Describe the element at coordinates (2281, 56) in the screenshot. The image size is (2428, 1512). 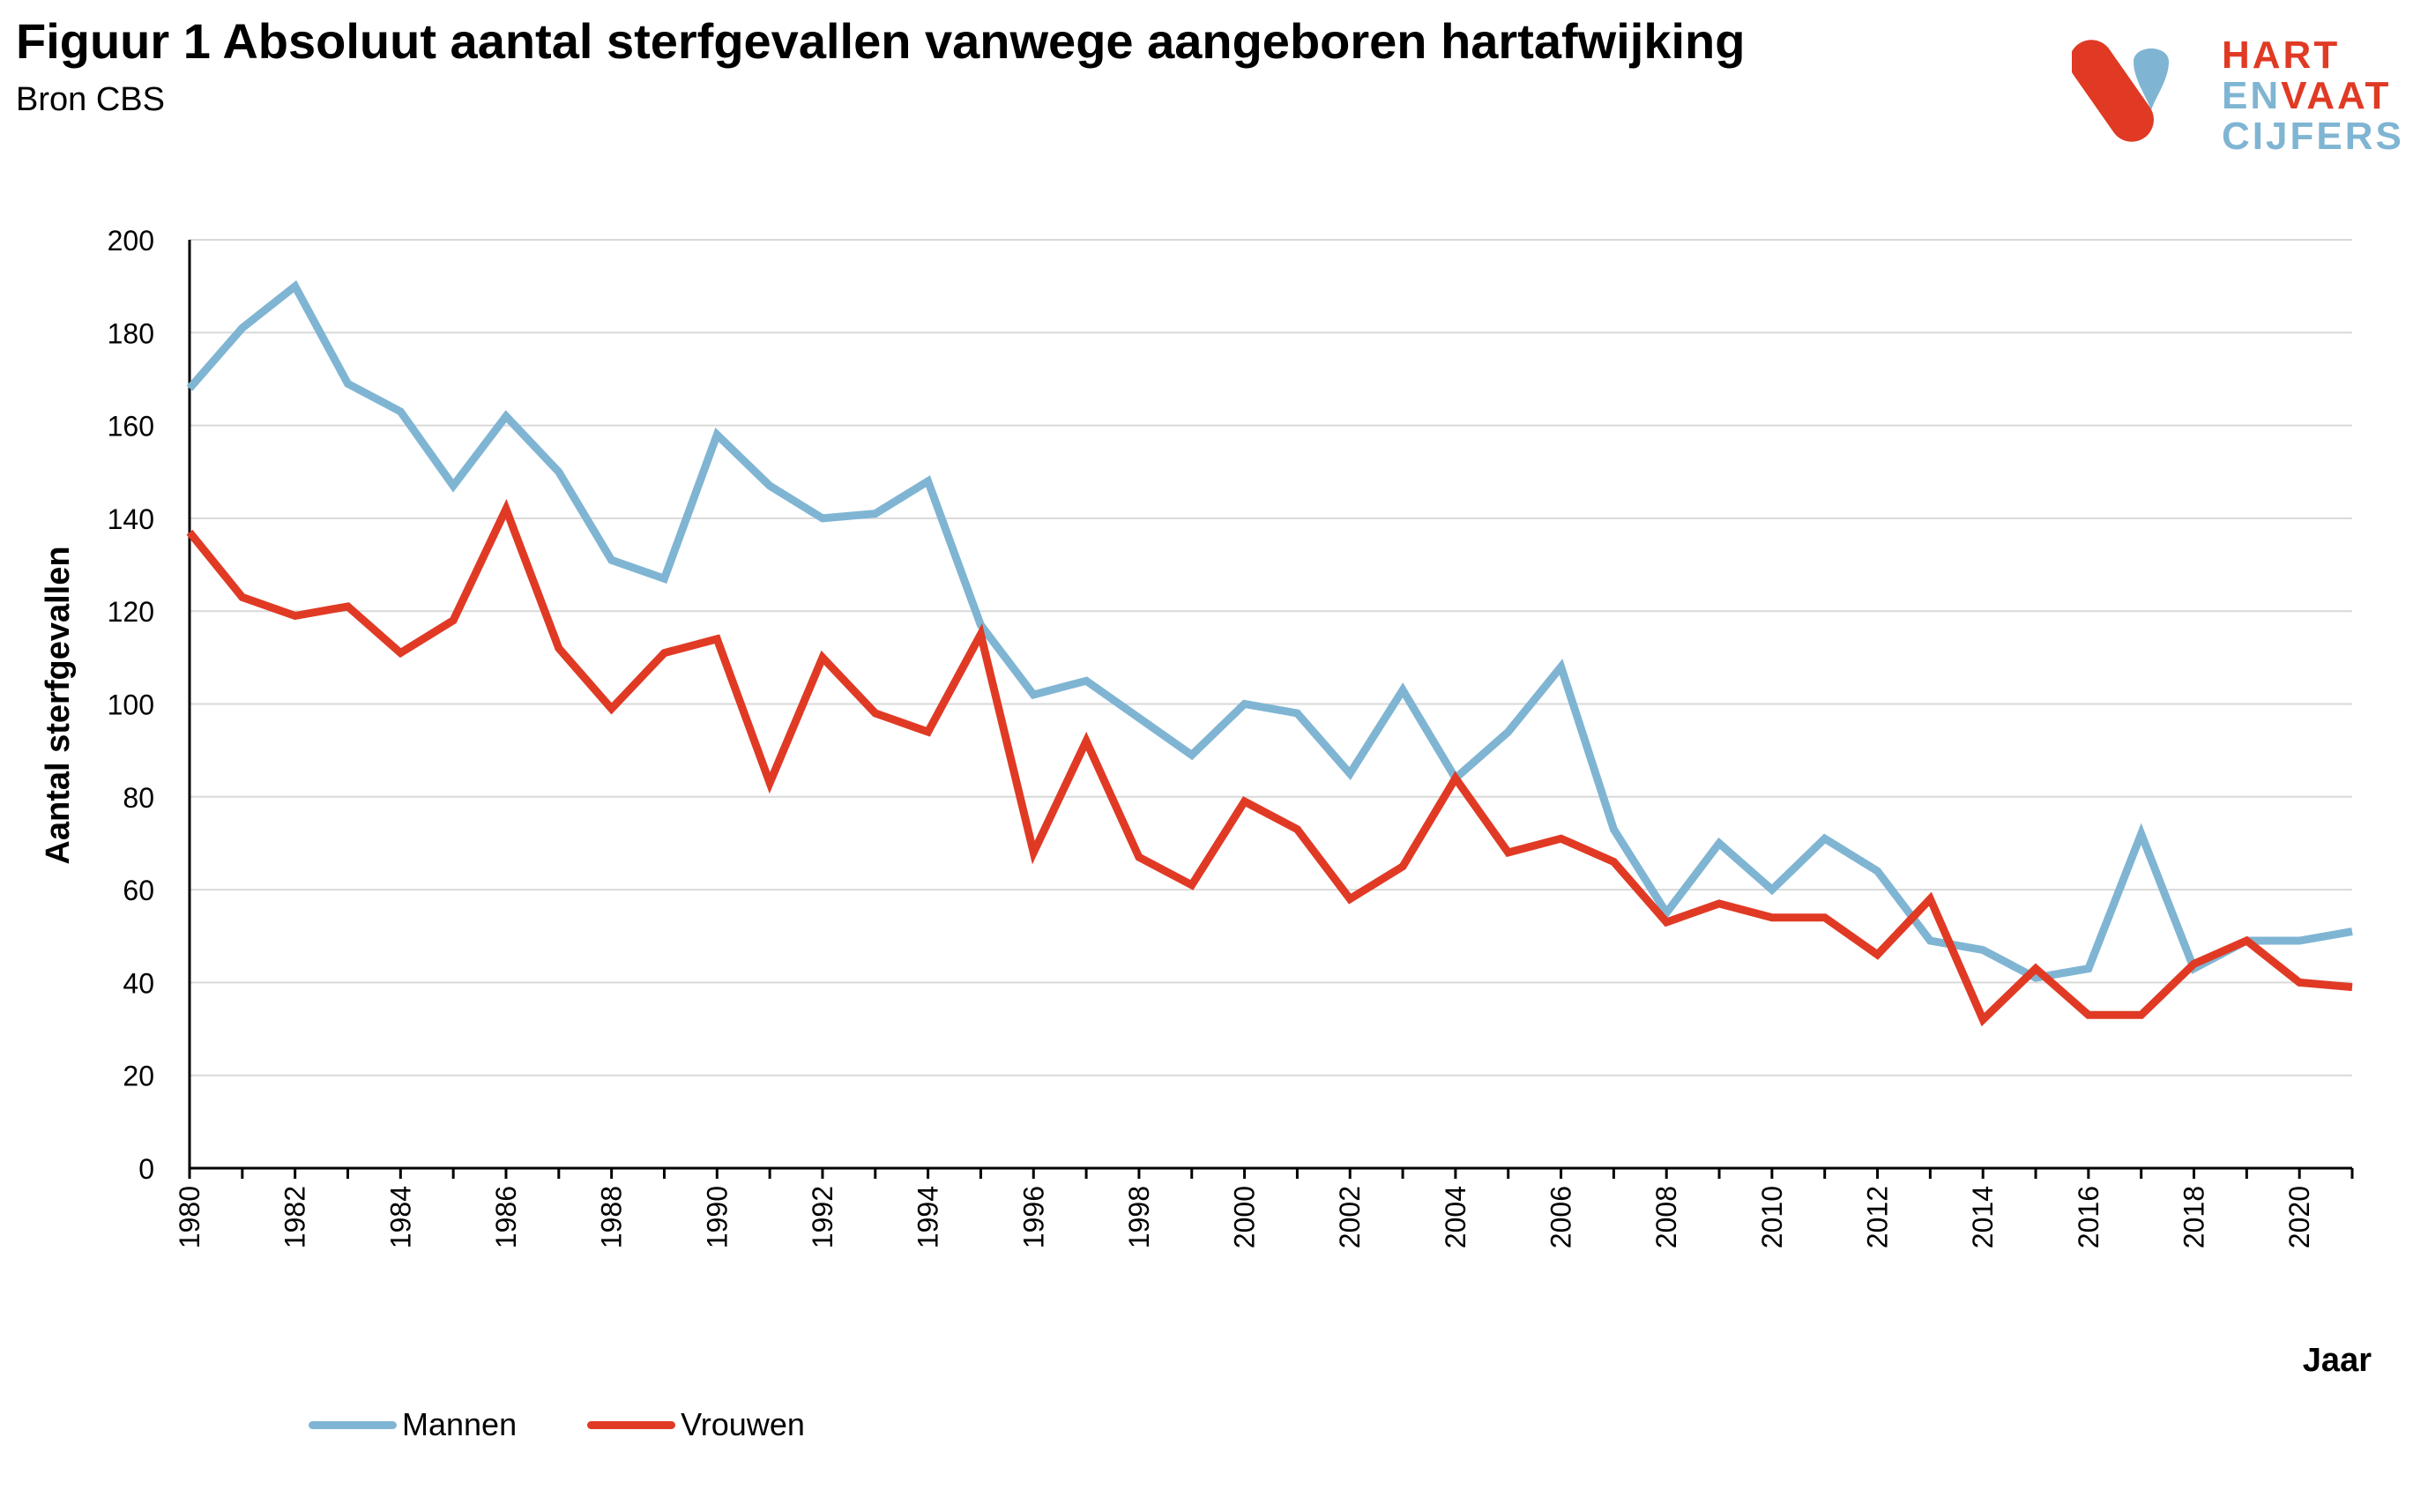
I see `logo-text-line1: HART` at that location.